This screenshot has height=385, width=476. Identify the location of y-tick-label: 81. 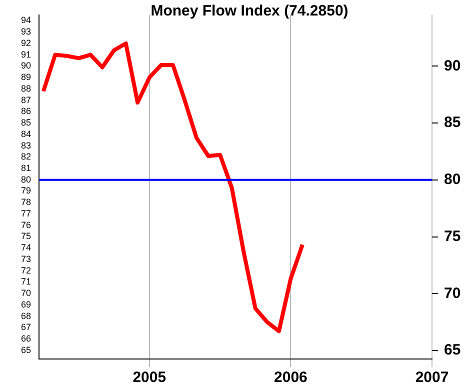
(25, 168).